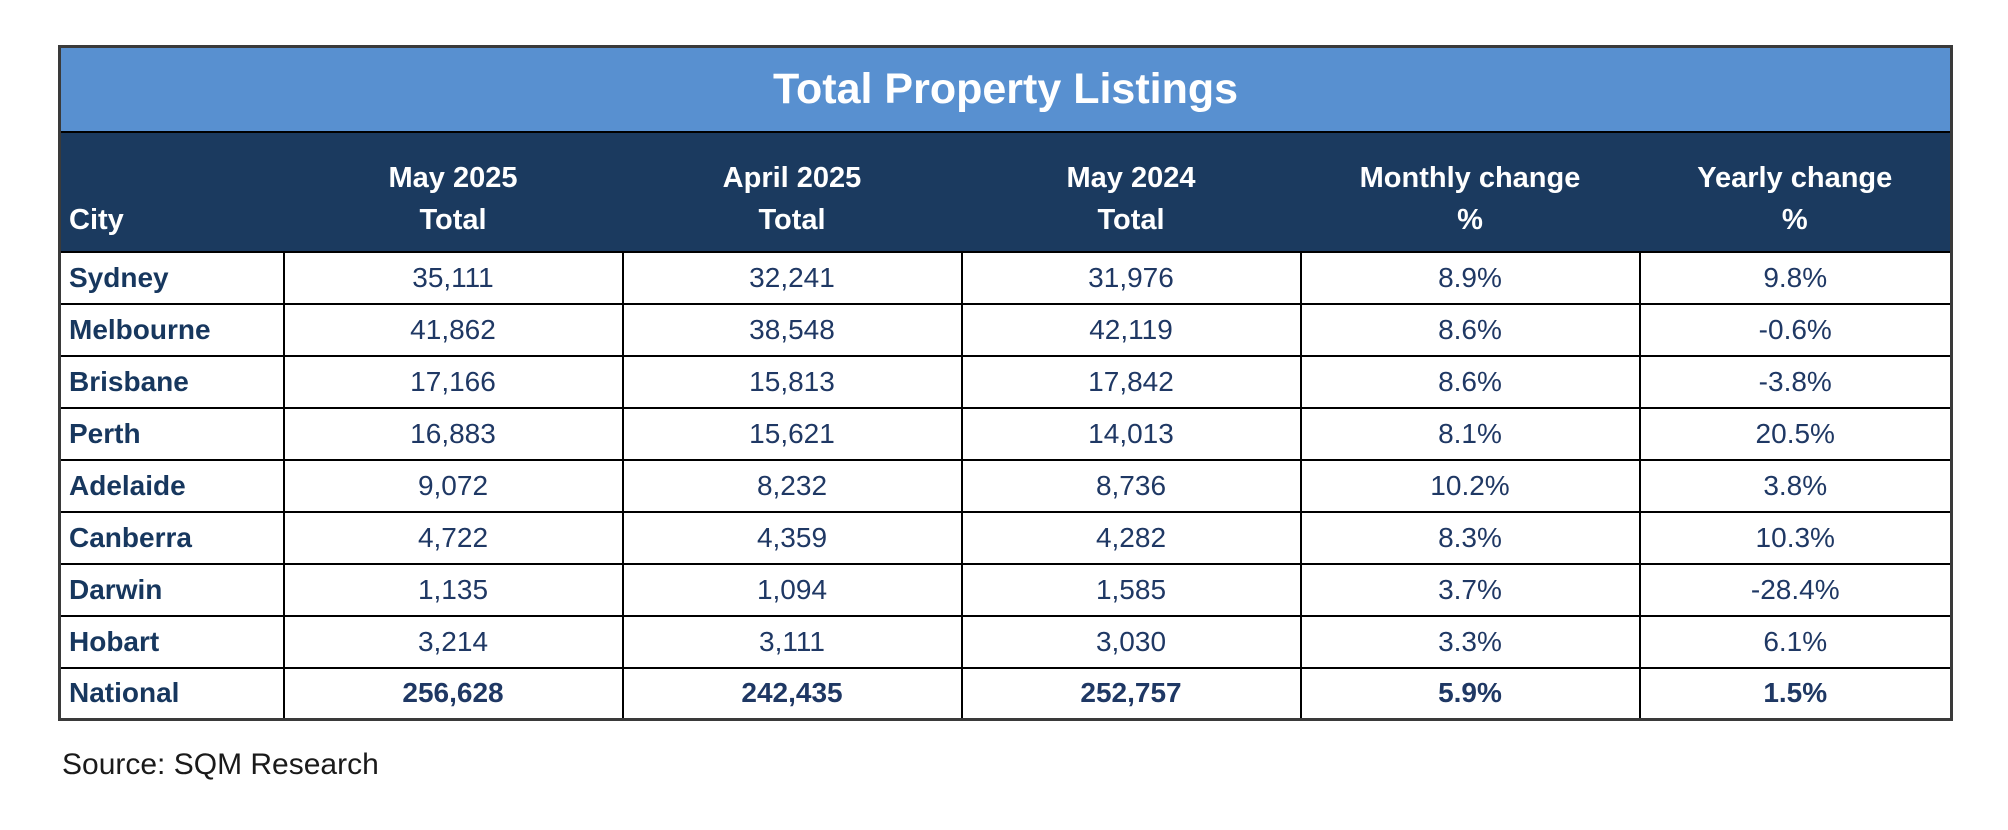 The width and height of the screenshot is (2008, 830). I want to click on monthly-change-cell: 8.1%, so click(1470, 433).